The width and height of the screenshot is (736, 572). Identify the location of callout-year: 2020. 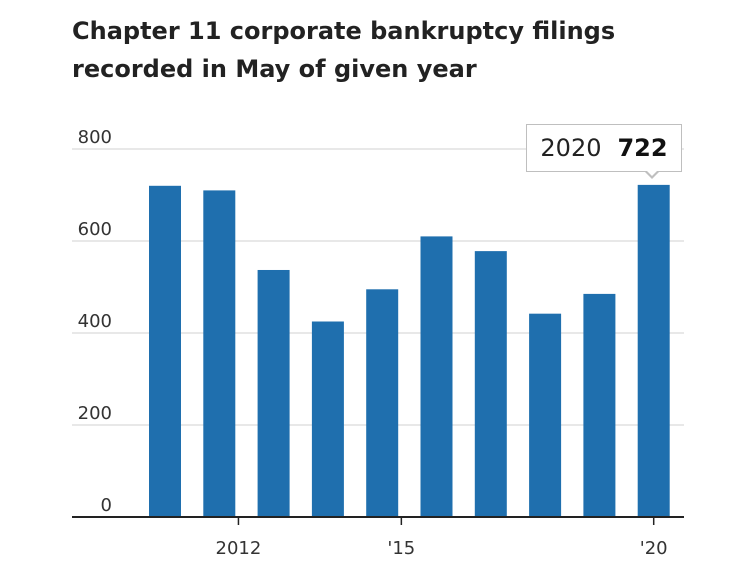
(571, 148).